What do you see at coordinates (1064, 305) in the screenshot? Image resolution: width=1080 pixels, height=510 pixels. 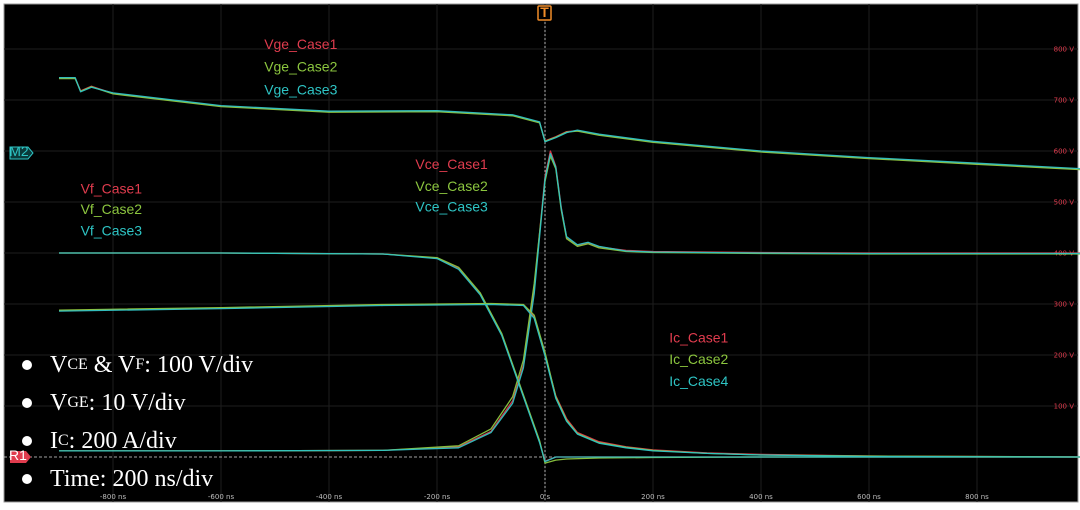 I see `y-tick-label: 300 V` at bounding box center [1064, 305].